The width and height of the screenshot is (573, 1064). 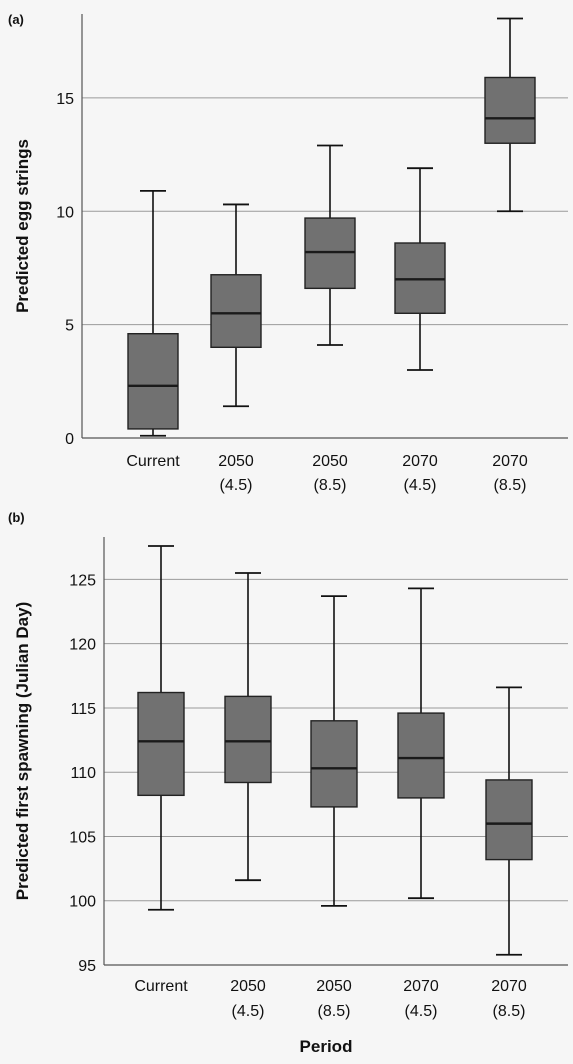 What do you see at coordinates (82, 902) in the screenshot?
I see `y-tick-label: 100` at bounding box center [82, 902].